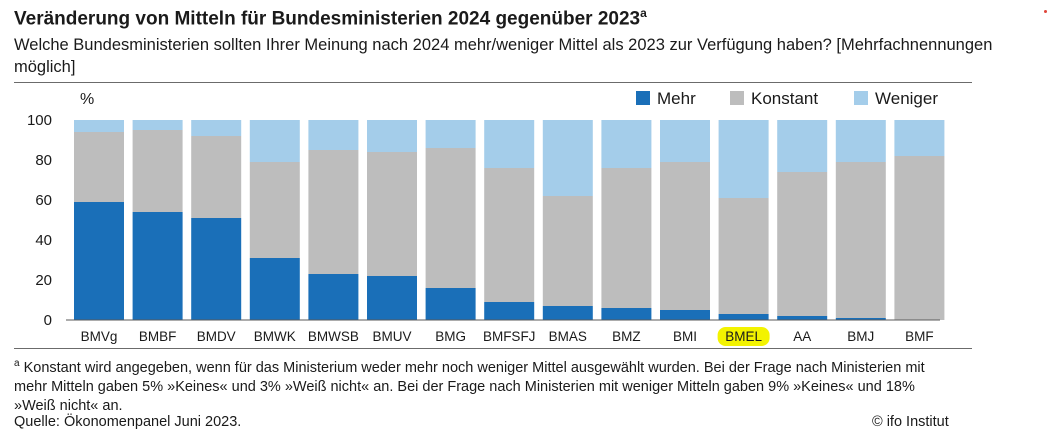 This screenshot has height=444, width=1062. I want to click on bar-segment-konstant-bmuv, so click(392, 214).